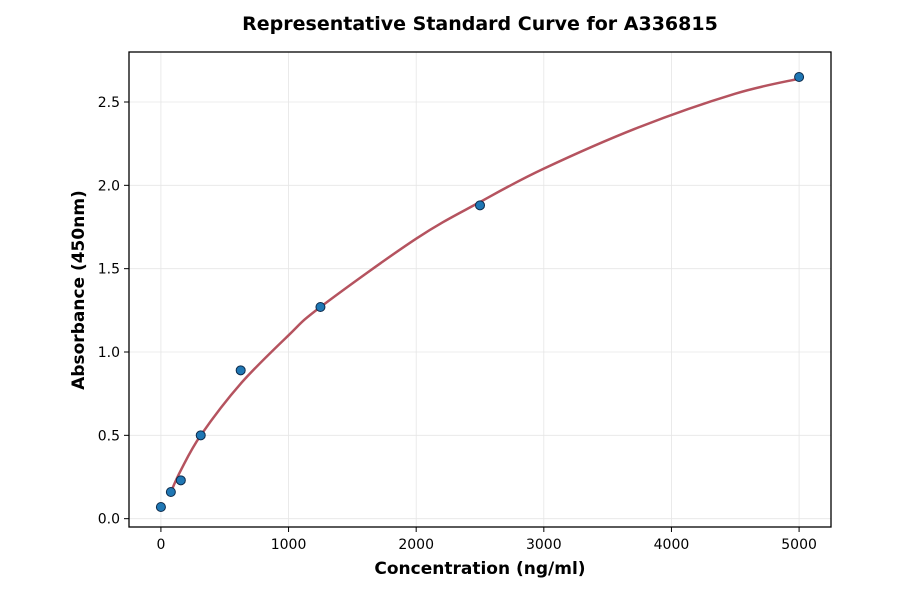  I want to click on x-tick-label: 2000, so click(416, 545).